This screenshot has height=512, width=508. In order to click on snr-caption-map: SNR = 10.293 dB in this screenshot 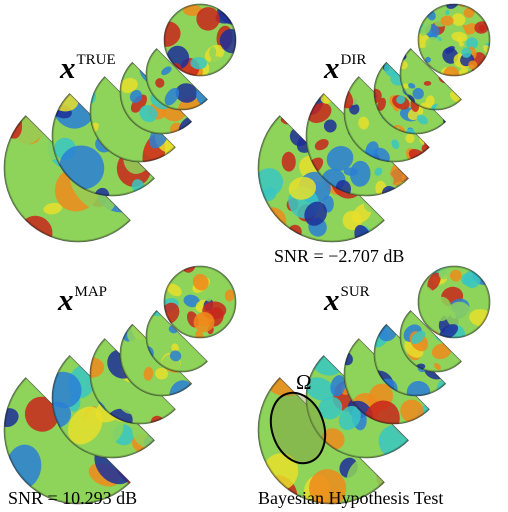, I will do `click(73, 498)`.